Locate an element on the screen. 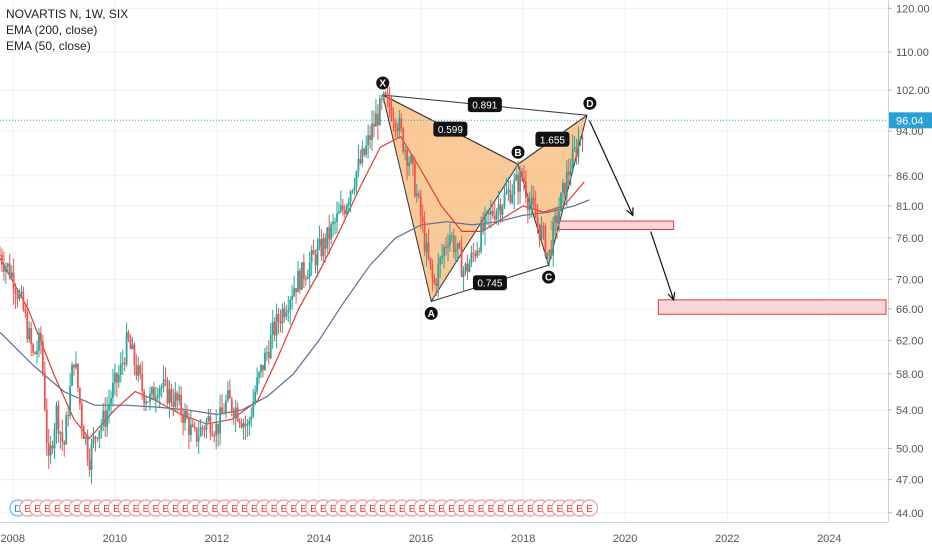 Image resolution: width=932 pixels, height=555 pixels. time-axis: 2008 2010 2012 2014 2016 2018 2020 2022 2024 is located at coordinates (444, 534).